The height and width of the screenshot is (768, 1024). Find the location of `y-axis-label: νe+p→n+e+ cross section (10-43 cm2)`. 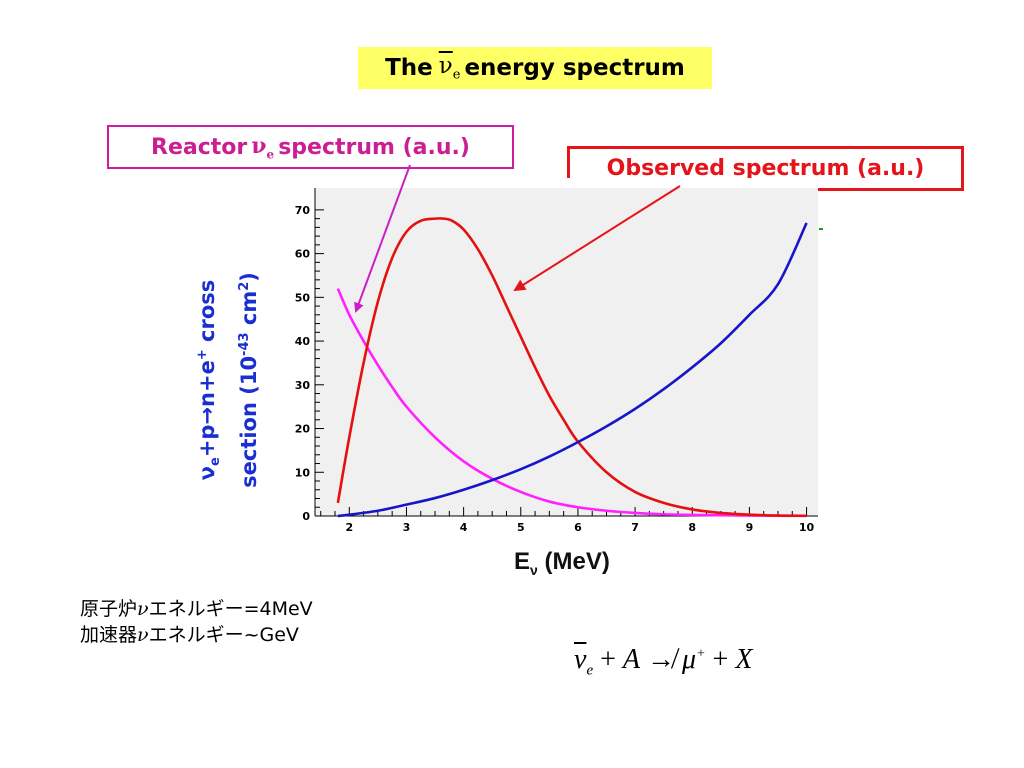

y-axis-label: νe+p→n+e+ cross section (10-43 cm2) is located at coordinates (224, 380).